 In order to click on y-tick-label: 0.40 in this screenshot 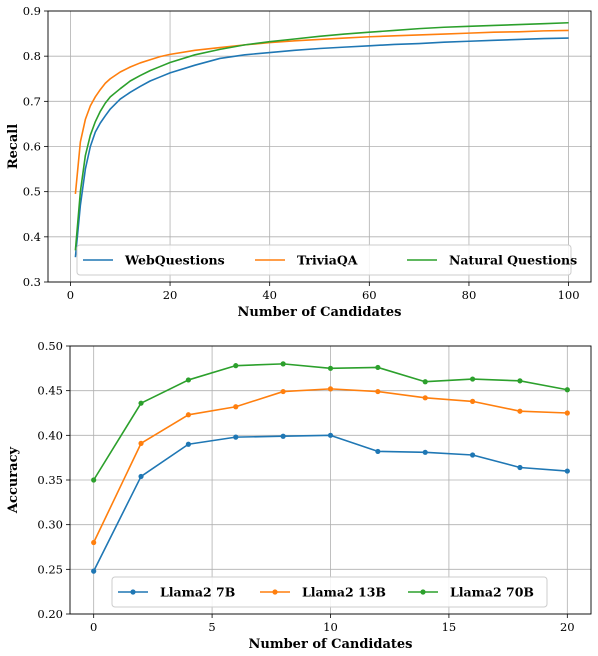, I will do `click(50, 435)`.